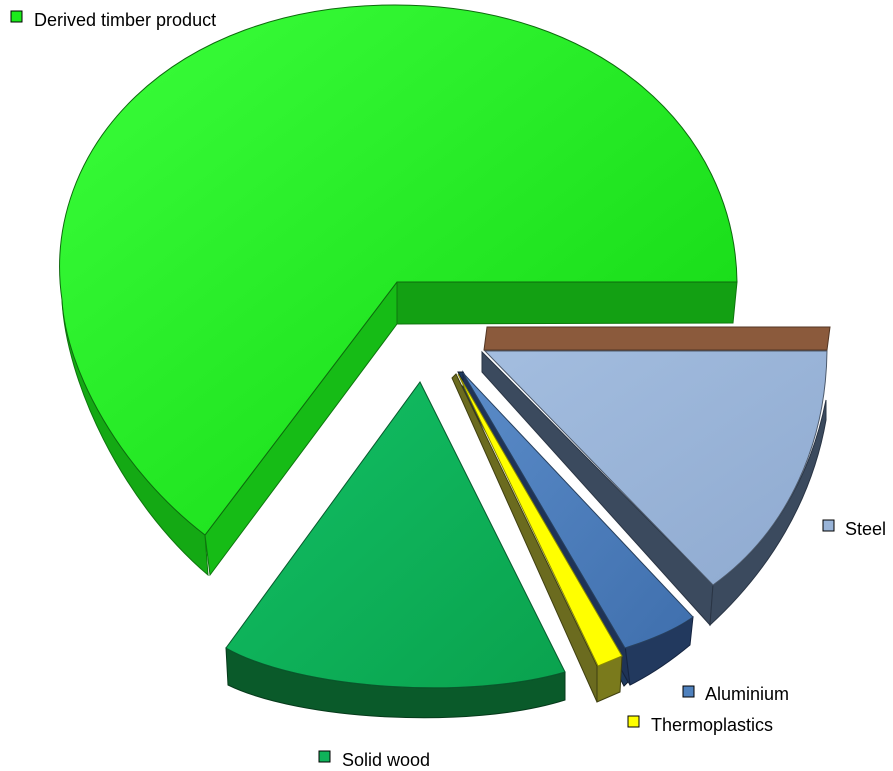  I want to click on legend-item-derived-timber-product: Derived timber product, so click(113, 20).